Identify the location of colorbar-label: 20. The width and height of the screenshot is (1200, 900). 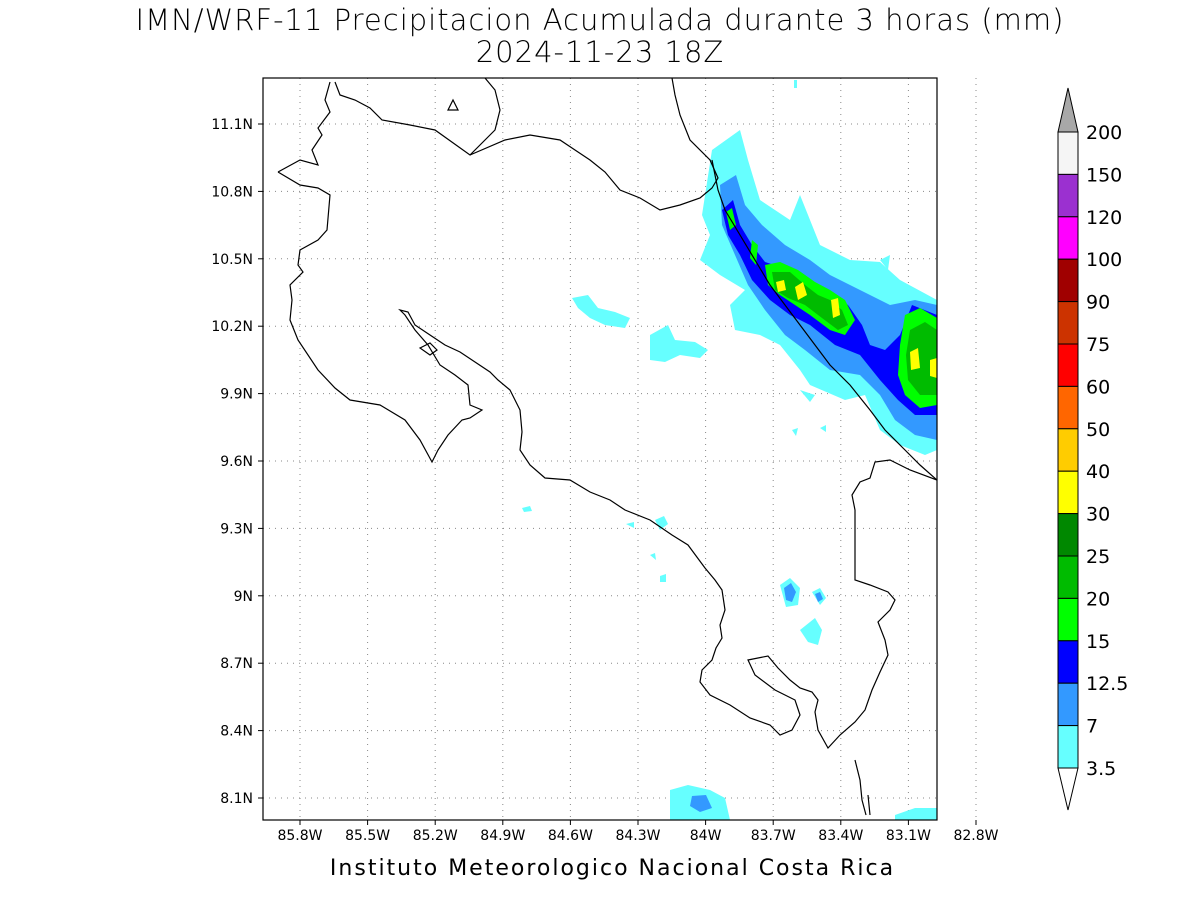
(1098, 599).